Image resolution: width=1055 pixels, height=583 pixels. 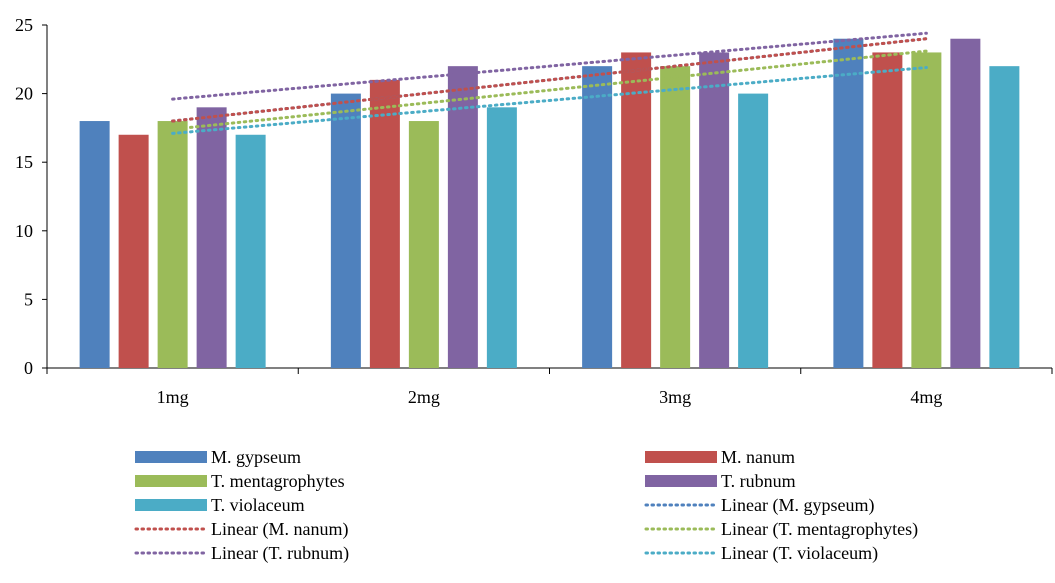 I want to click on x-tick-label: 2mg, so click(x=424, y=397).